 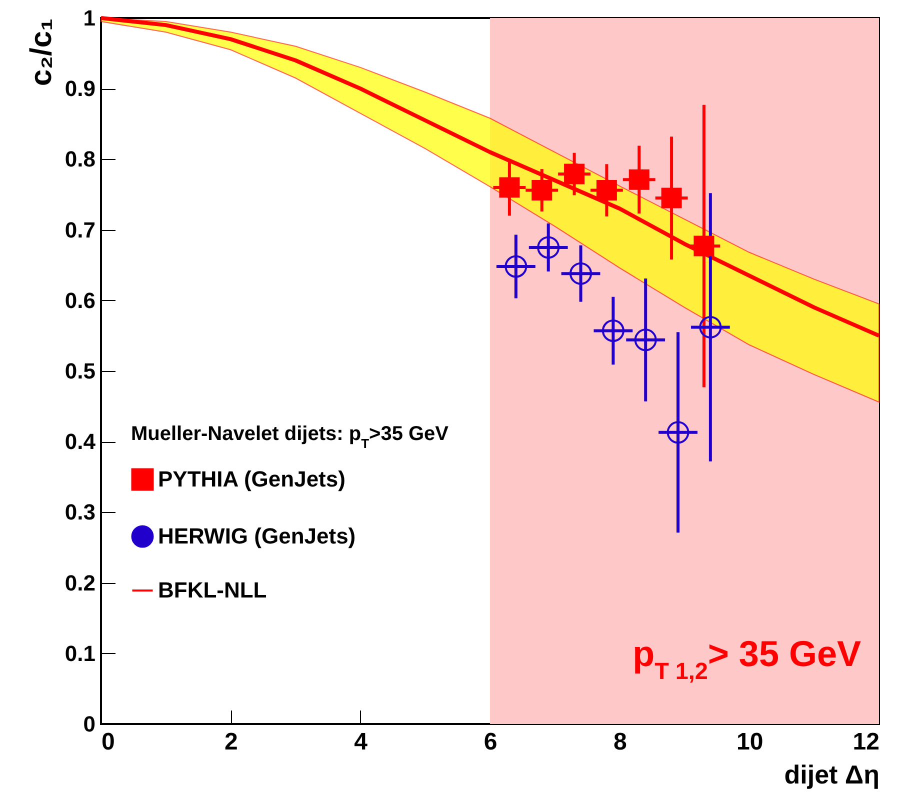 What do you see at coordinates (491, 742) in the screenshot?
I see `x-tick-label: 6` at bounding box center [491, 742].